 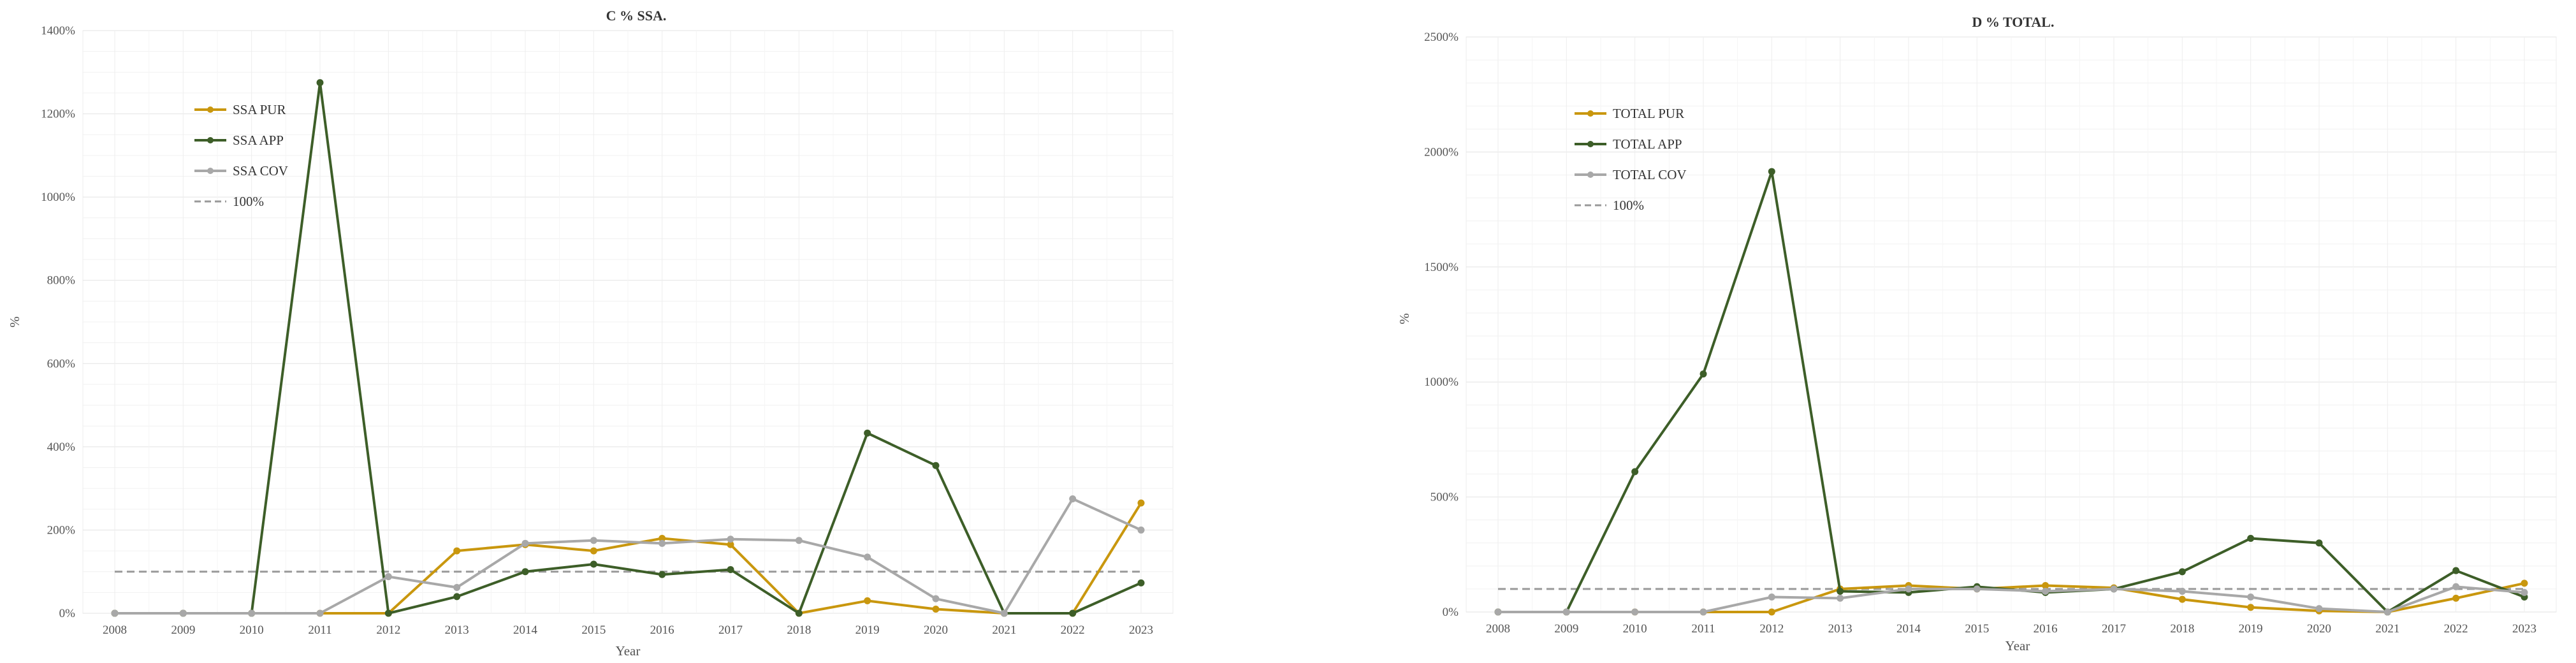 What do you see at coordinates (1441, 267) in the screenshot?
I see `y-tick-label: 1500%` at bounding box center [1441, 267].